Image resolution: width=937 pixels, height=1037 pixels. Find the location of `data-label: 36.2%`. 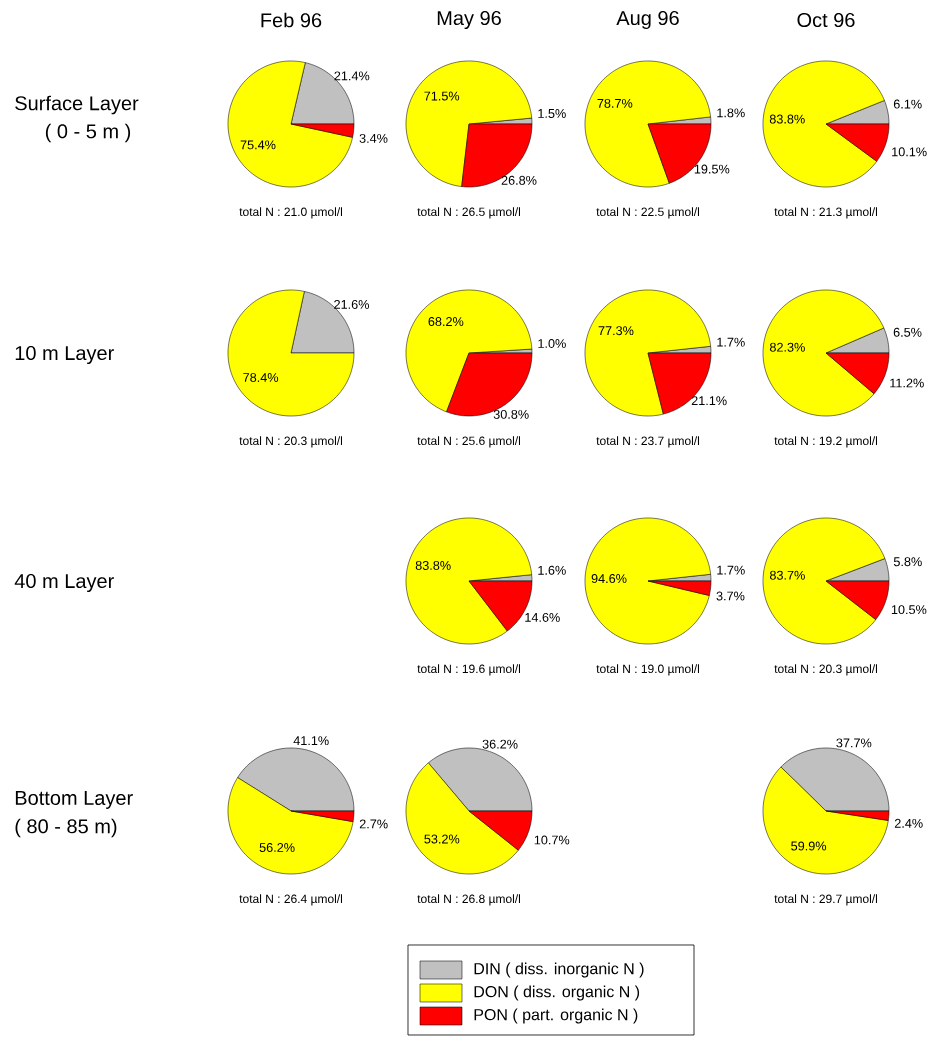

data-label: 36.2% is located at coordinates (500, 744).